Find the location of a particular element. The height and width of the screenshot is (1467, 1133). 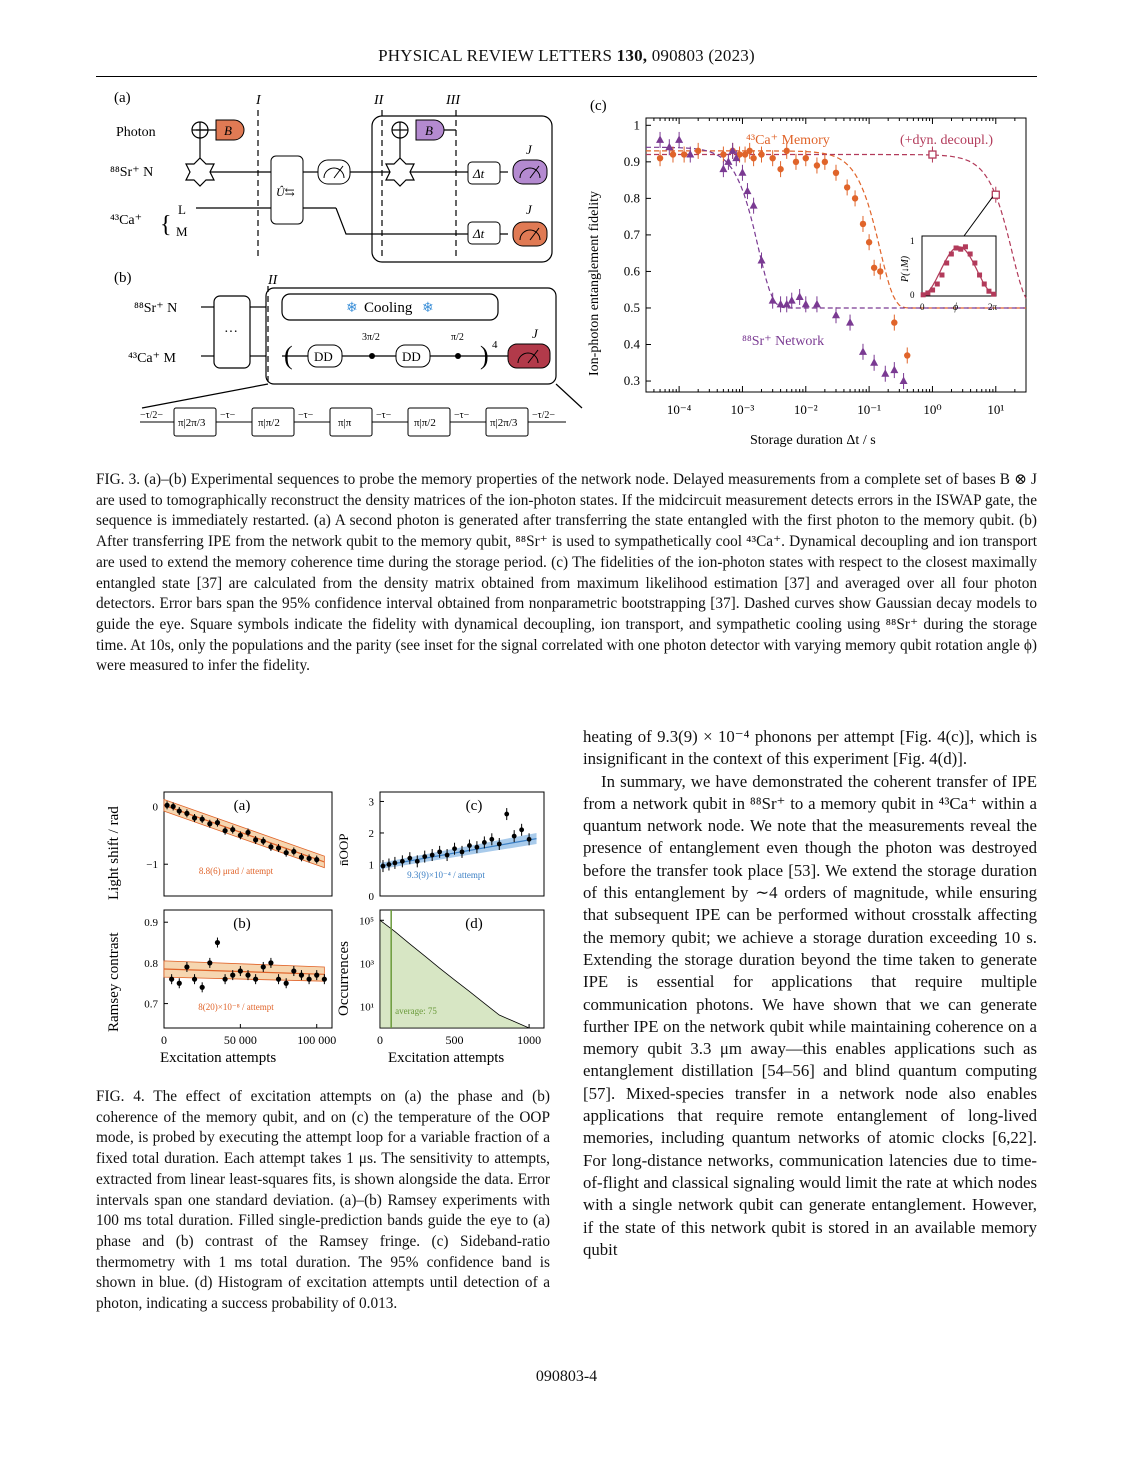

J-label-3: J is located at coordinates (535, 333).